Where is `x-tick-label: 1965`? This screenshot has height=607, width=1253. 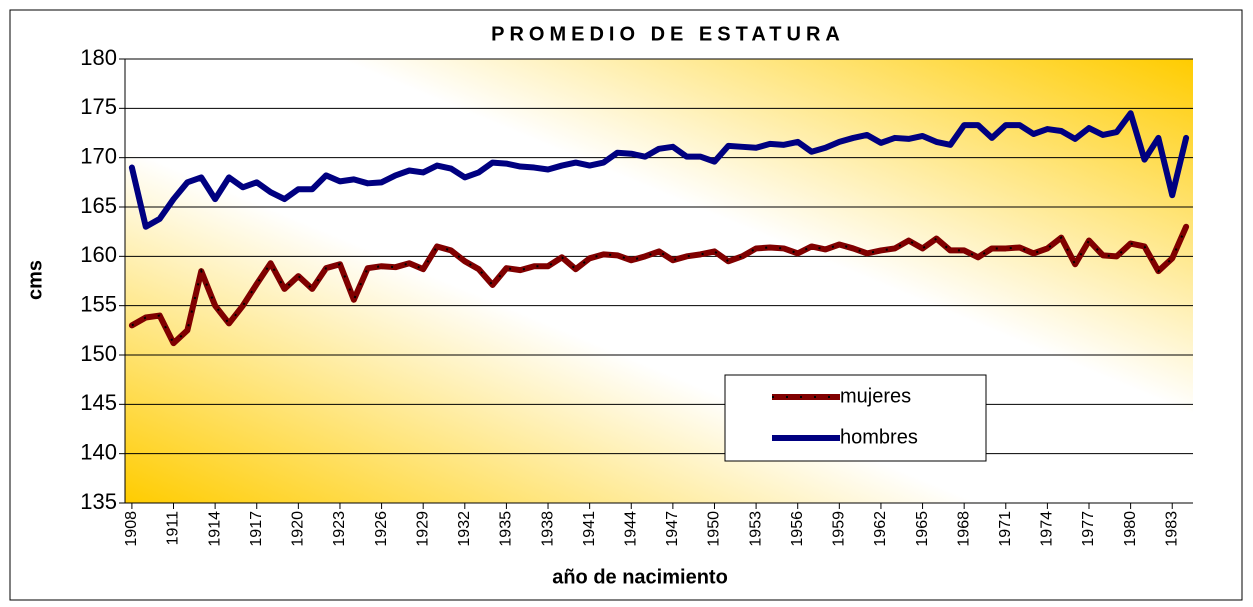
x-tick-label: 1965 is located at coordinates (922, 529).